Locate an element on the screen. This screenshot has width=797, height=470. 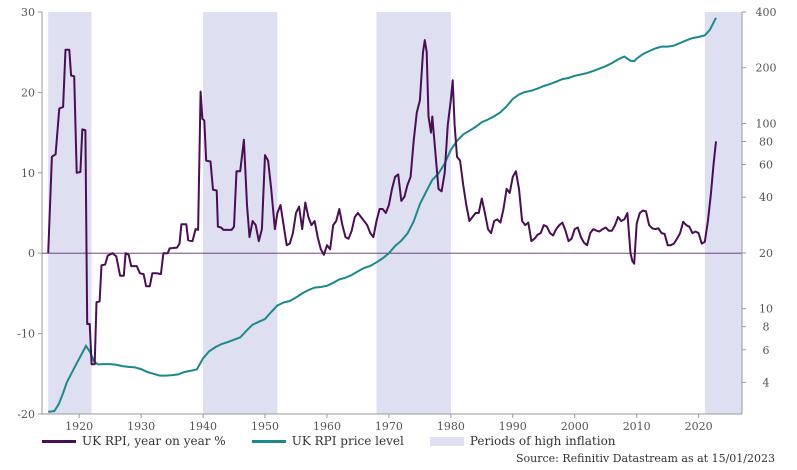
legend-swatch-level is located at coordinates (268, 441).